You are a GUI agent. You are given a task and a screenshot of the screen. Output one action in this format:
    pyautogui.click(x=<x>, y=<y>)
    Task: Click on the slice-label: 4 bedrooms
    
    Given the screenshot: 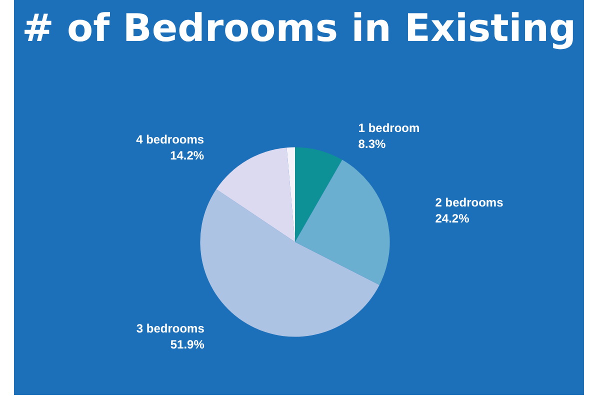 What is the action you would take?
    pyautogui.click(x=170, y=139)
    